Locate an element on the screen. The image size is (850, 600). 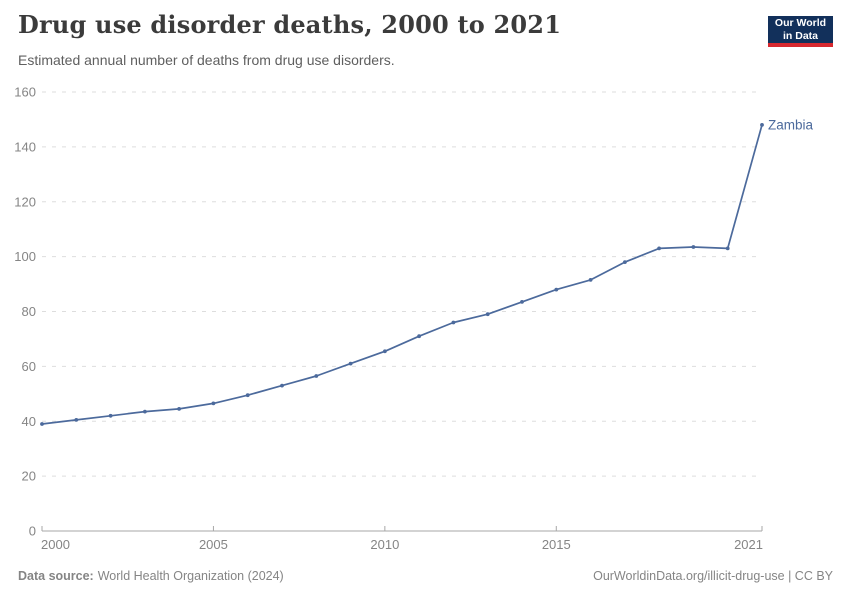
x-axis-label-2021: 2021 is located at coordinates (748, 544).